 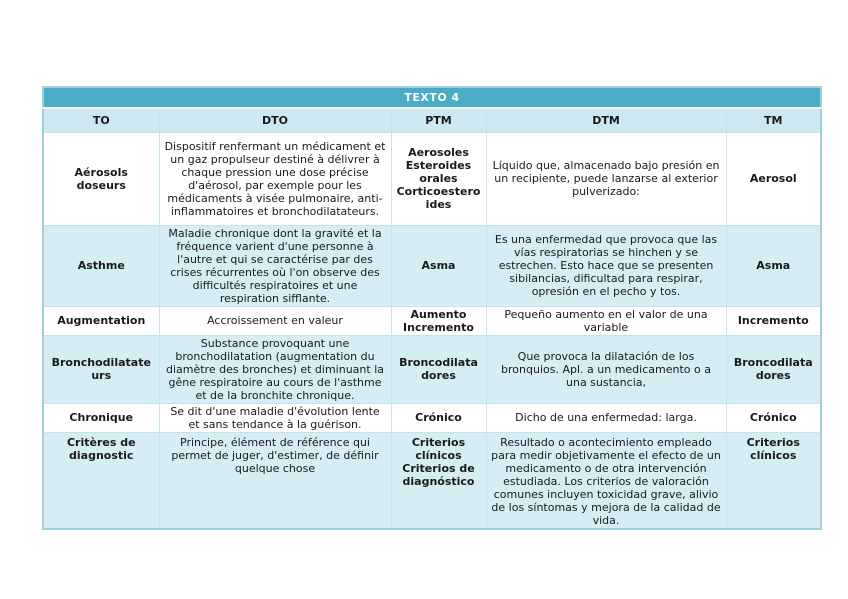 What do you see at coordinates (773, 417) in the screenshot?
I see `cell-tm: Crónico` at bounding box center [773, 417].